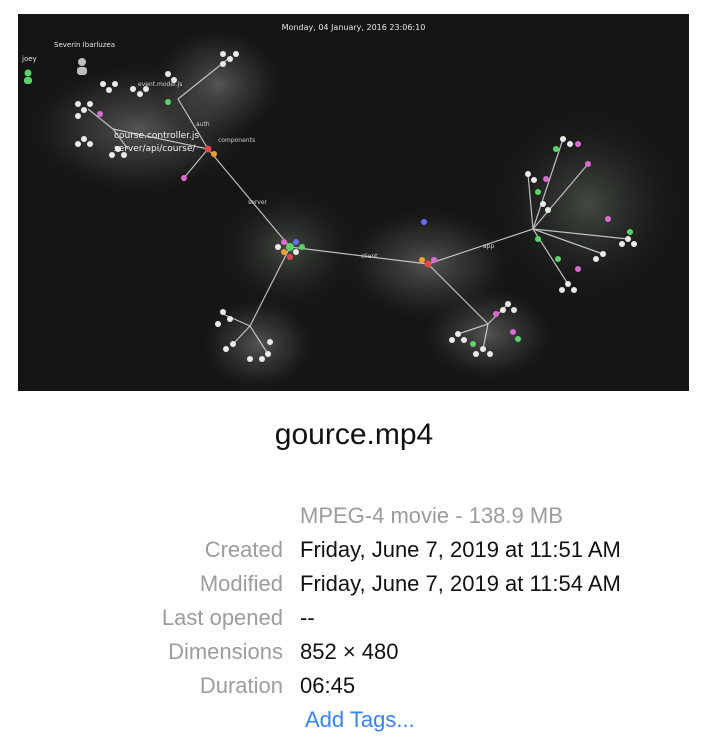  What do you see at coordinates (258, 202) in the screenshot?
I see `label-server: server` at bounding box center [258, 202].